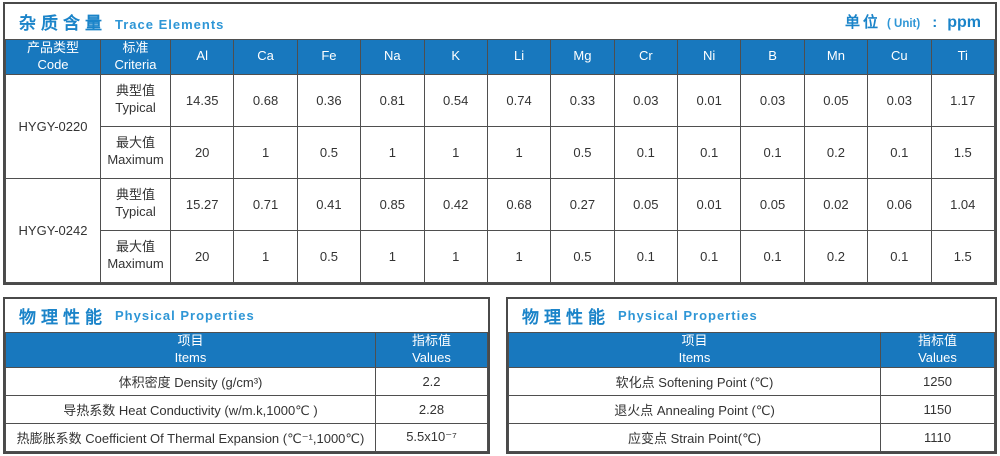 The width and height of the screenshot is (1000, 456). What do you see at coordinates (688, 315) in the screenshot?
I see `physical-right-title-en: Physical Properties` at bounding box center [688, 315].